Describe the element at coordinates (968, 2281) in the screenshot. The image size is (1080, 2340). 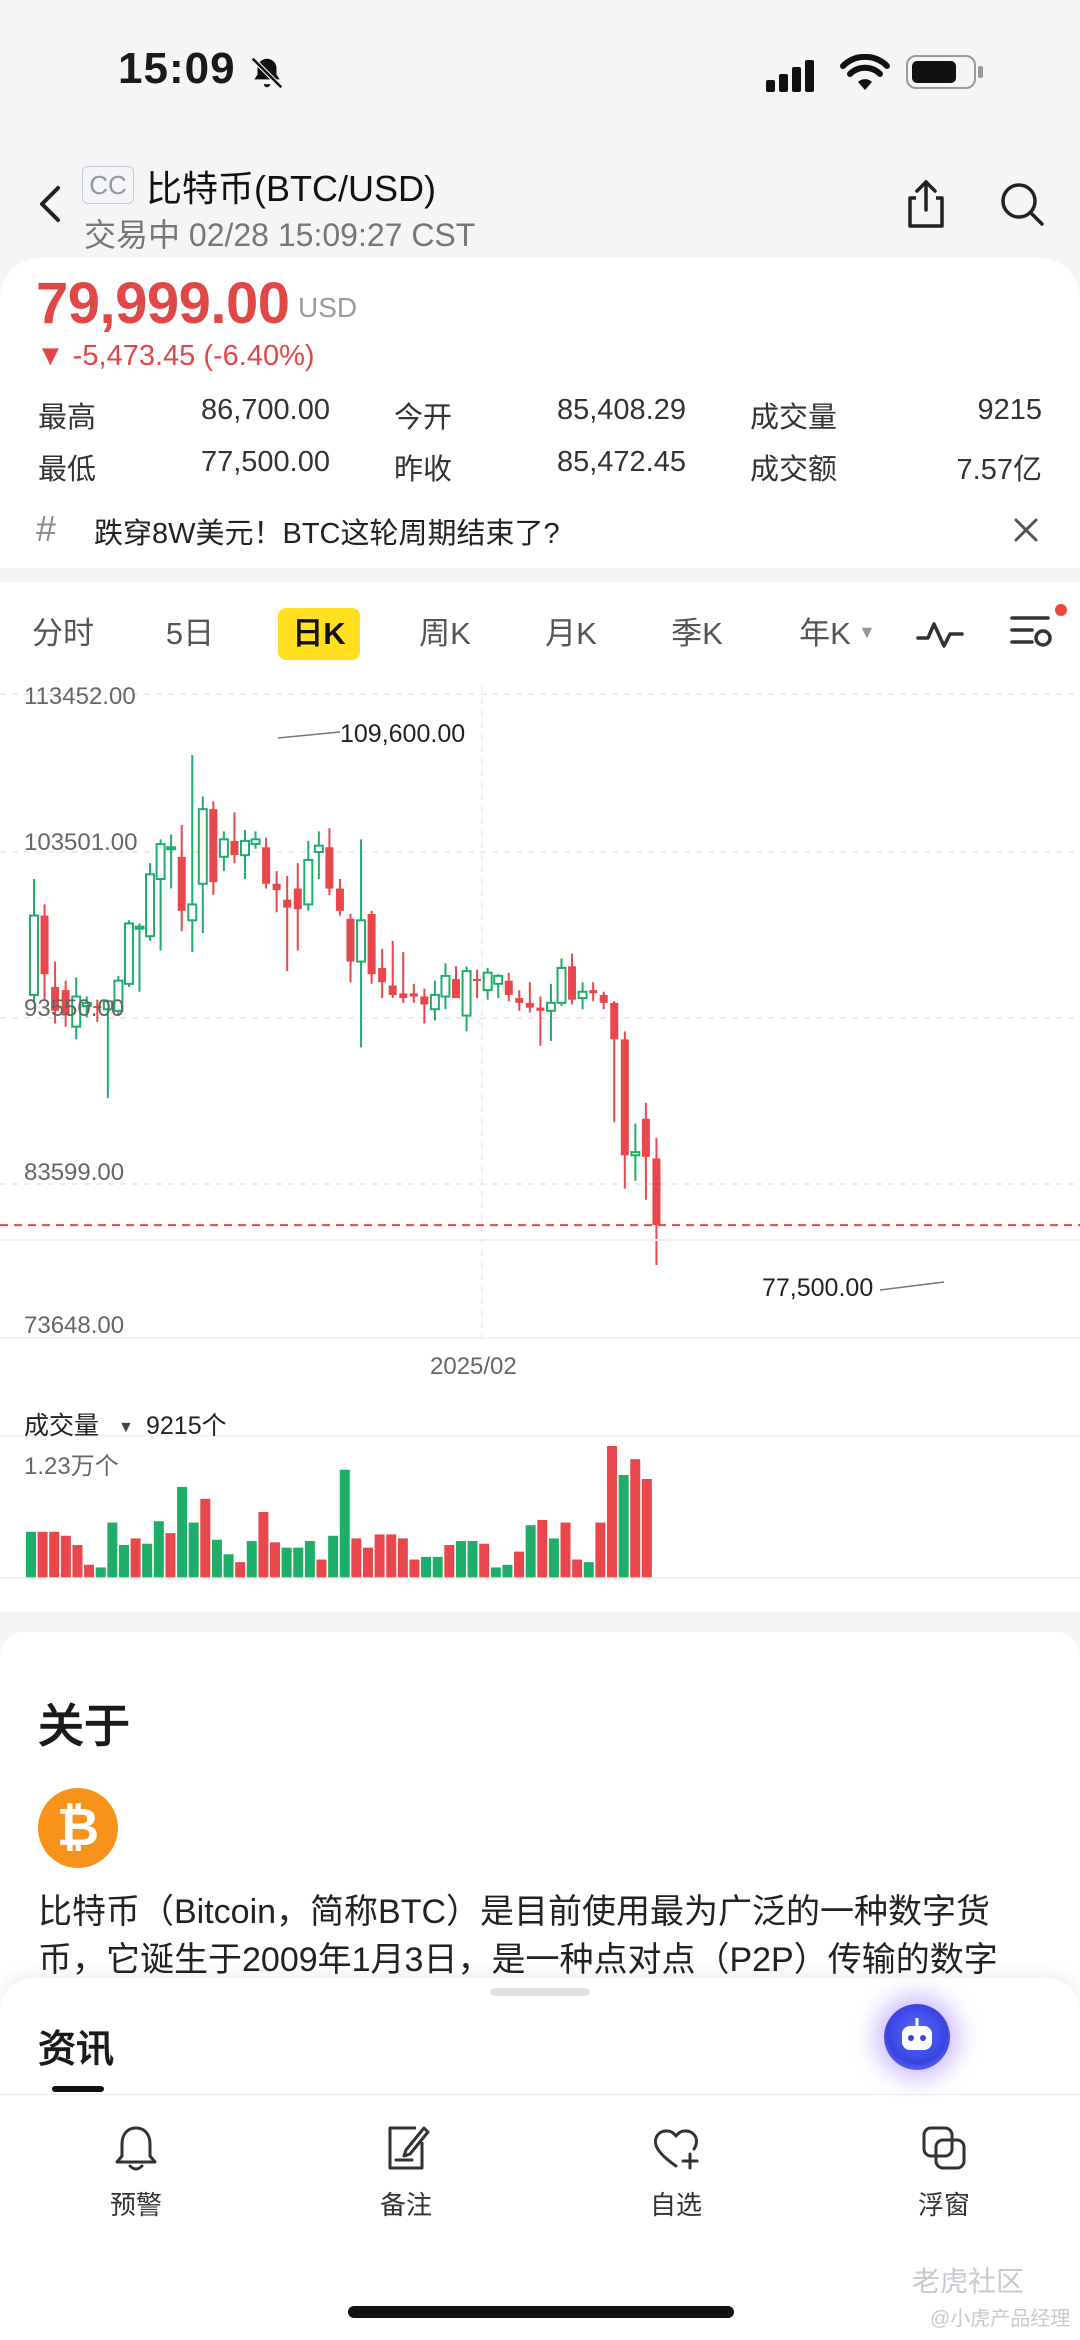
I see `watermark: 老虎社区` at that location.